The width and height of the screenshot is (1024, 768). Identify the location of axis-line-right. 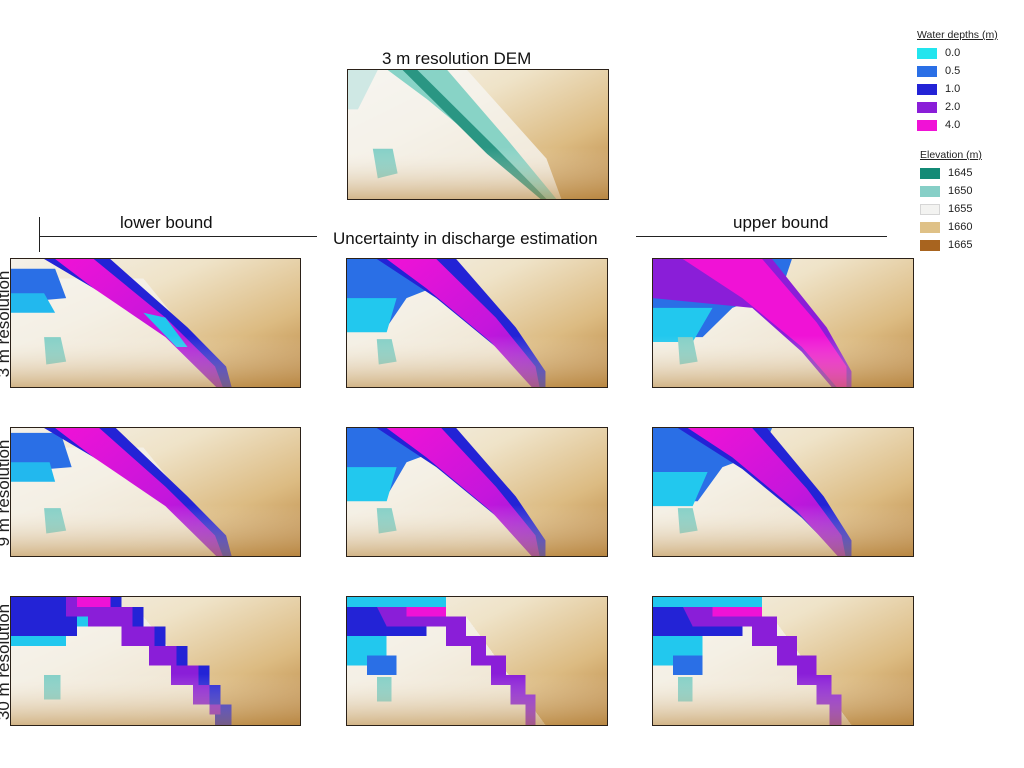
(761, 236).